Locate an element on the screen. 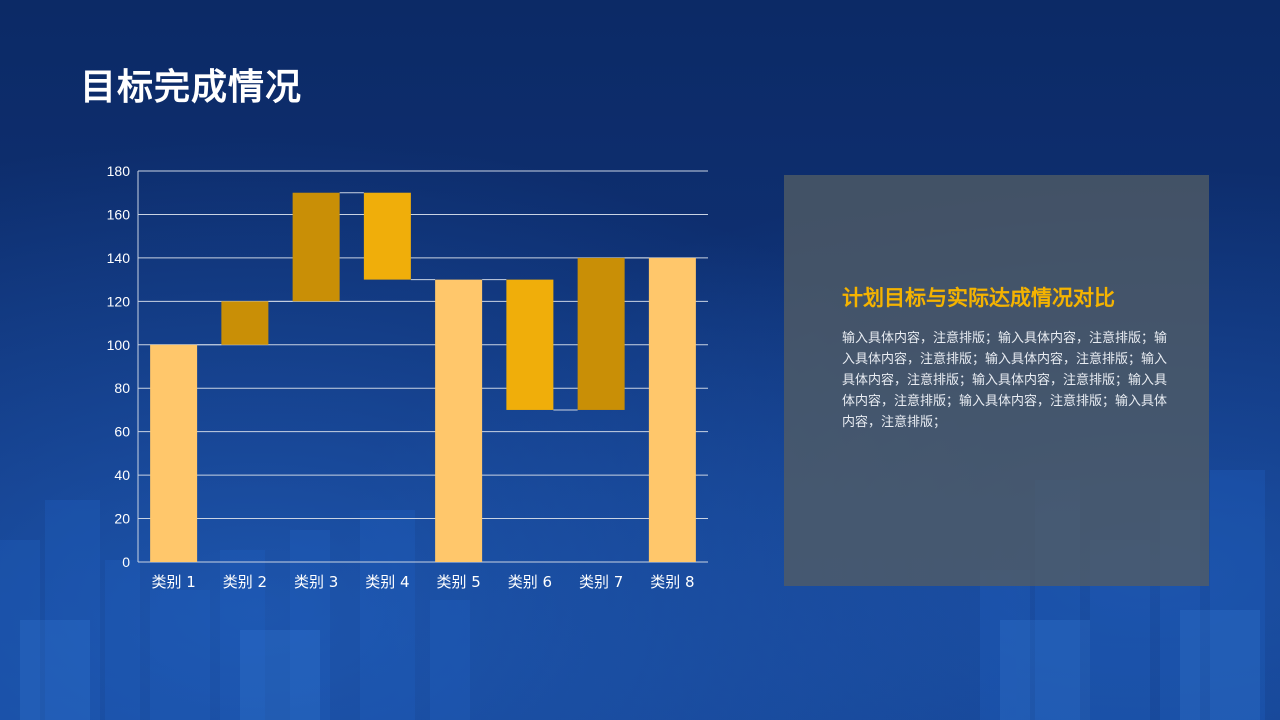 Image resolution: width=1280 pixels, height=720 pixels. y-tick-labels: 0 20 40 60 80 100 120 140 160 180 is located at coordinates (119, 366).